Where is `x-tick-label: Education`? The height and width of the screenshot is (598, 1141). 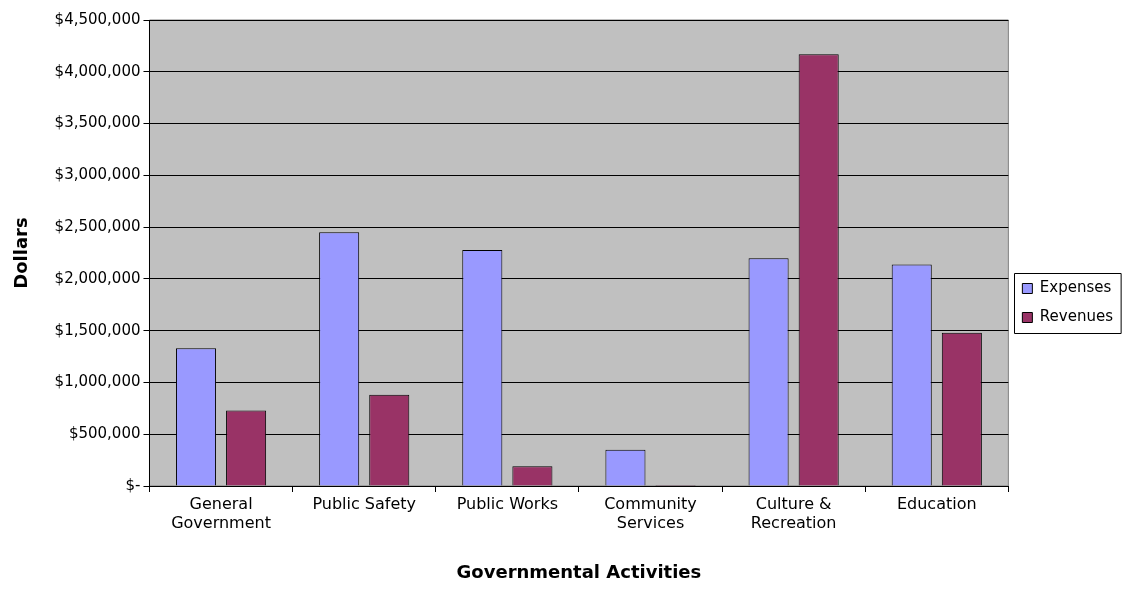 x-tick-label: Education is located at coordinates (936, 503).